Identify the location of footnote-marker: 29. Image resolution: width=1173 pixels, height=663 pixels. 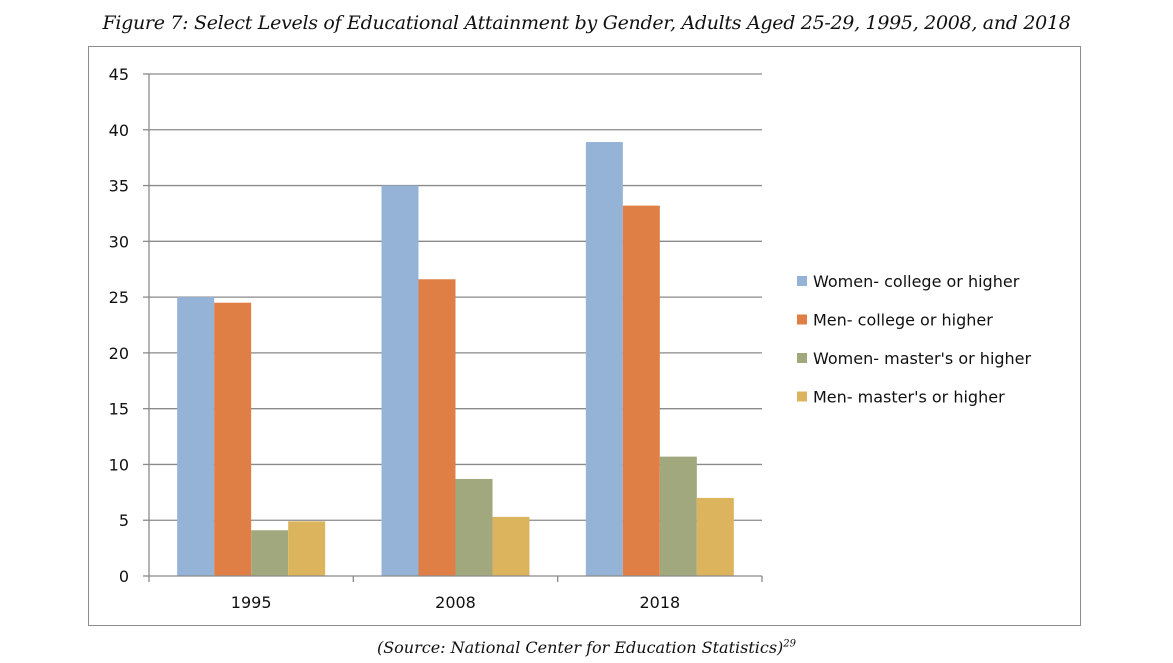
(790, 644).